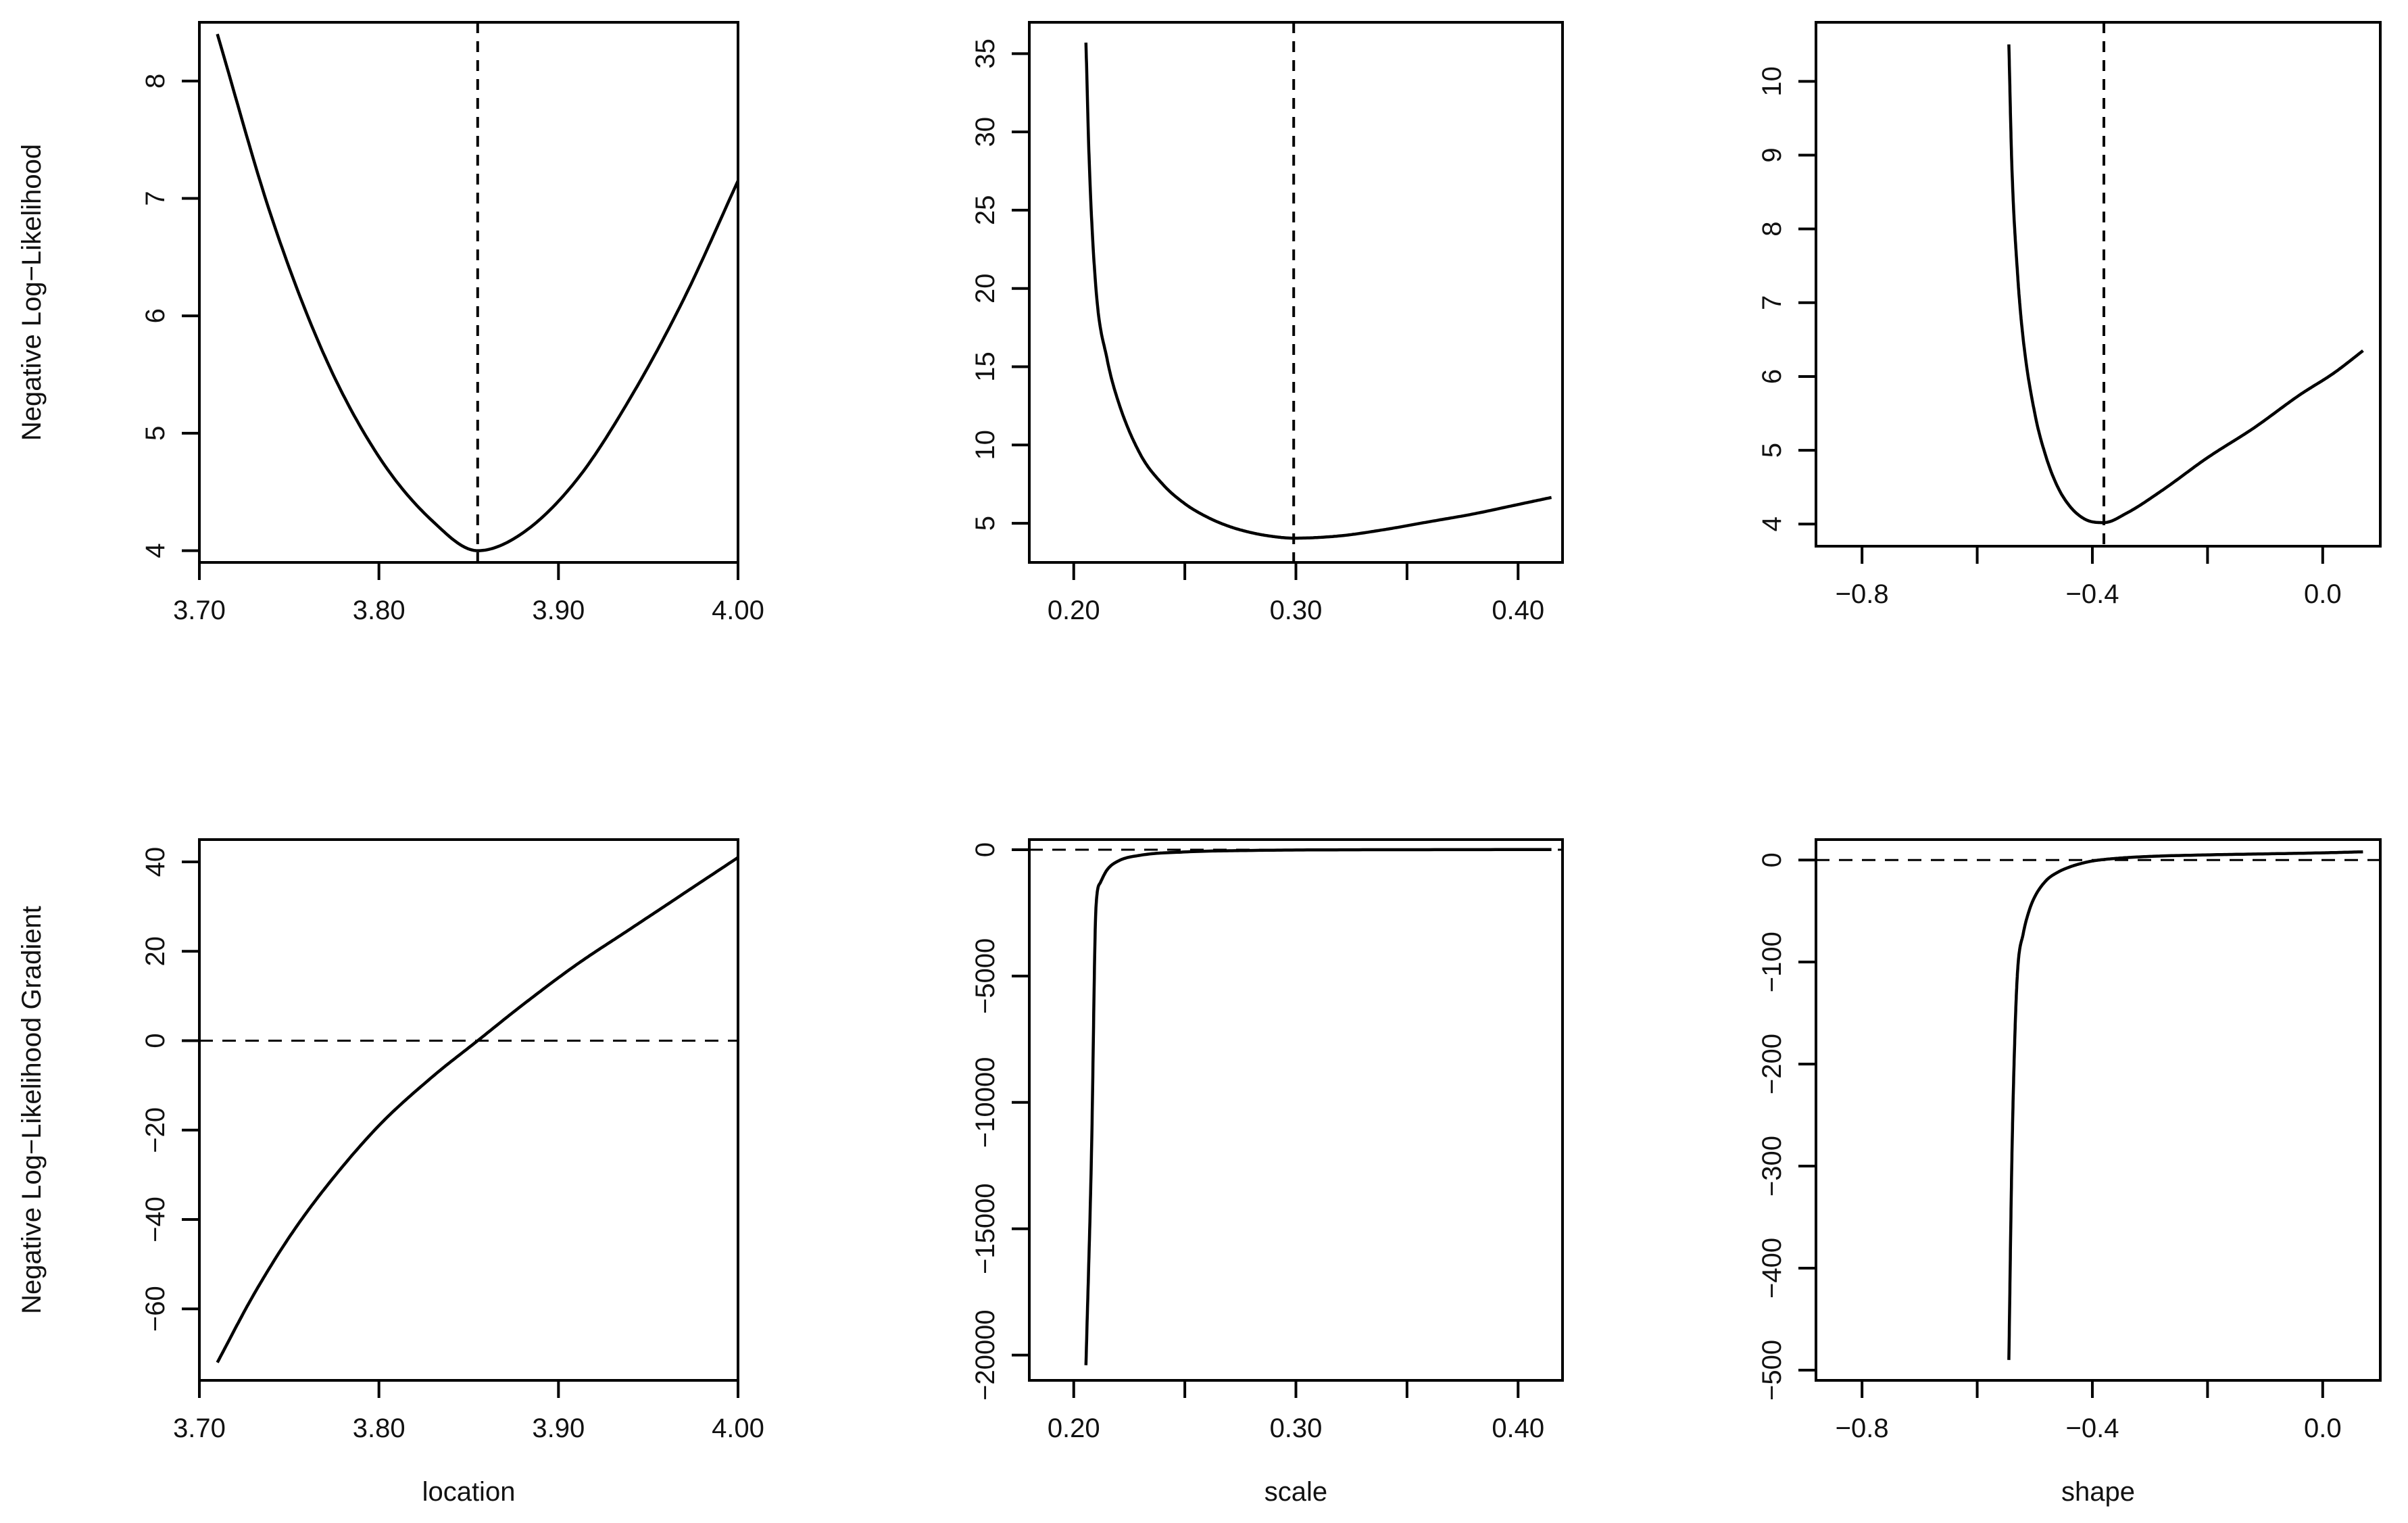 The height and width of the screenshot is (1523, 2408). I want to click on panel-3: −0.8 −0.4 0.0 4 5 6 7 8 9 10, so click(2069, 315).